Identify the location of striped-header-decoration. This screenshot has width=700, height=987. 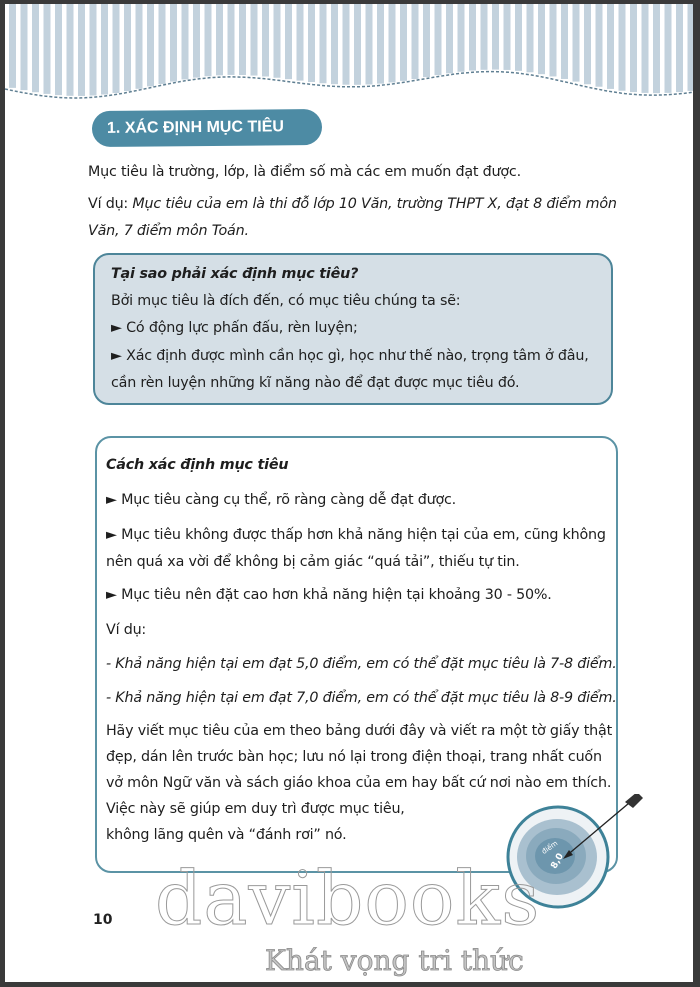
(349, 51).